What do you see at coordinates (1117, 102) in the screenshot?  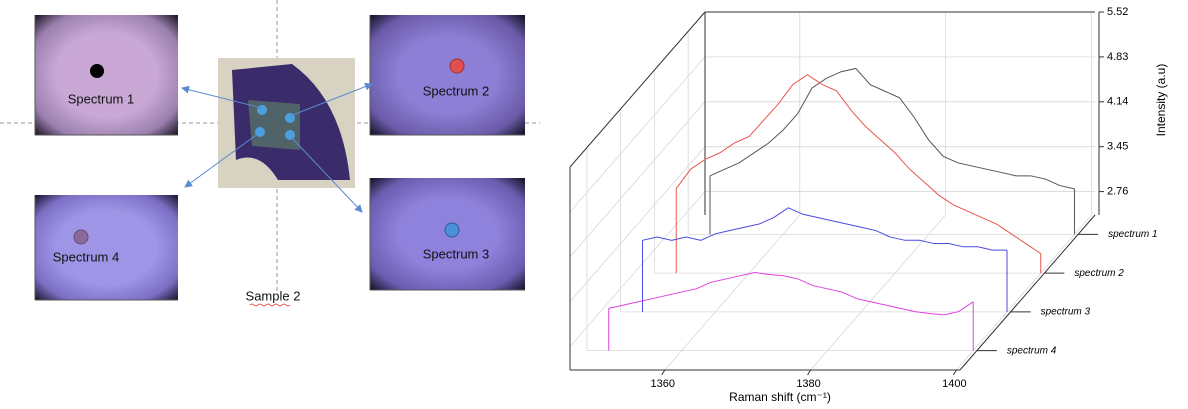 I see `y-tick-label: 4.14` at bounding box center [1117, 102].